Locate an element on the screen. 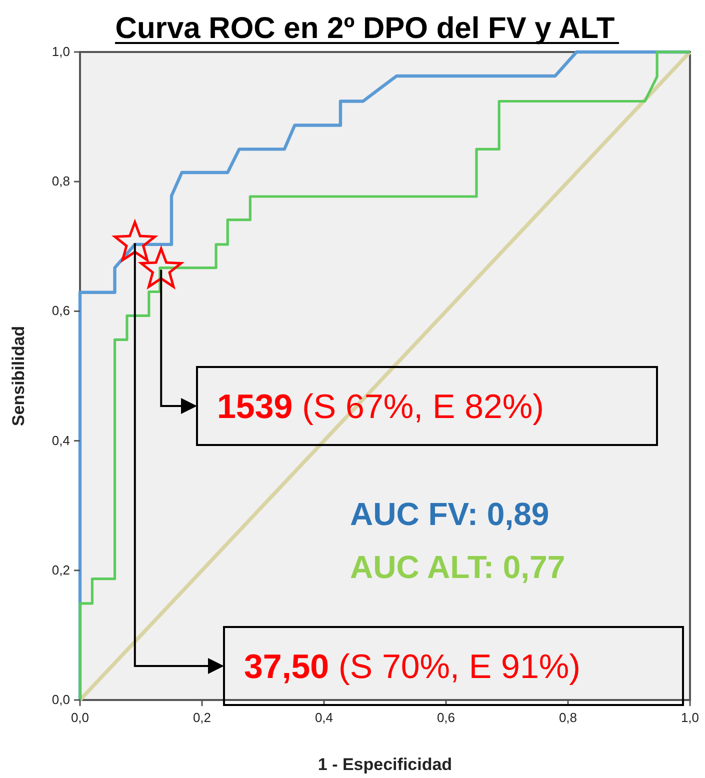 The width and height of the screenshot is (705, 778). y-tick-label: 0,8 is located at coordinates (61, 181).